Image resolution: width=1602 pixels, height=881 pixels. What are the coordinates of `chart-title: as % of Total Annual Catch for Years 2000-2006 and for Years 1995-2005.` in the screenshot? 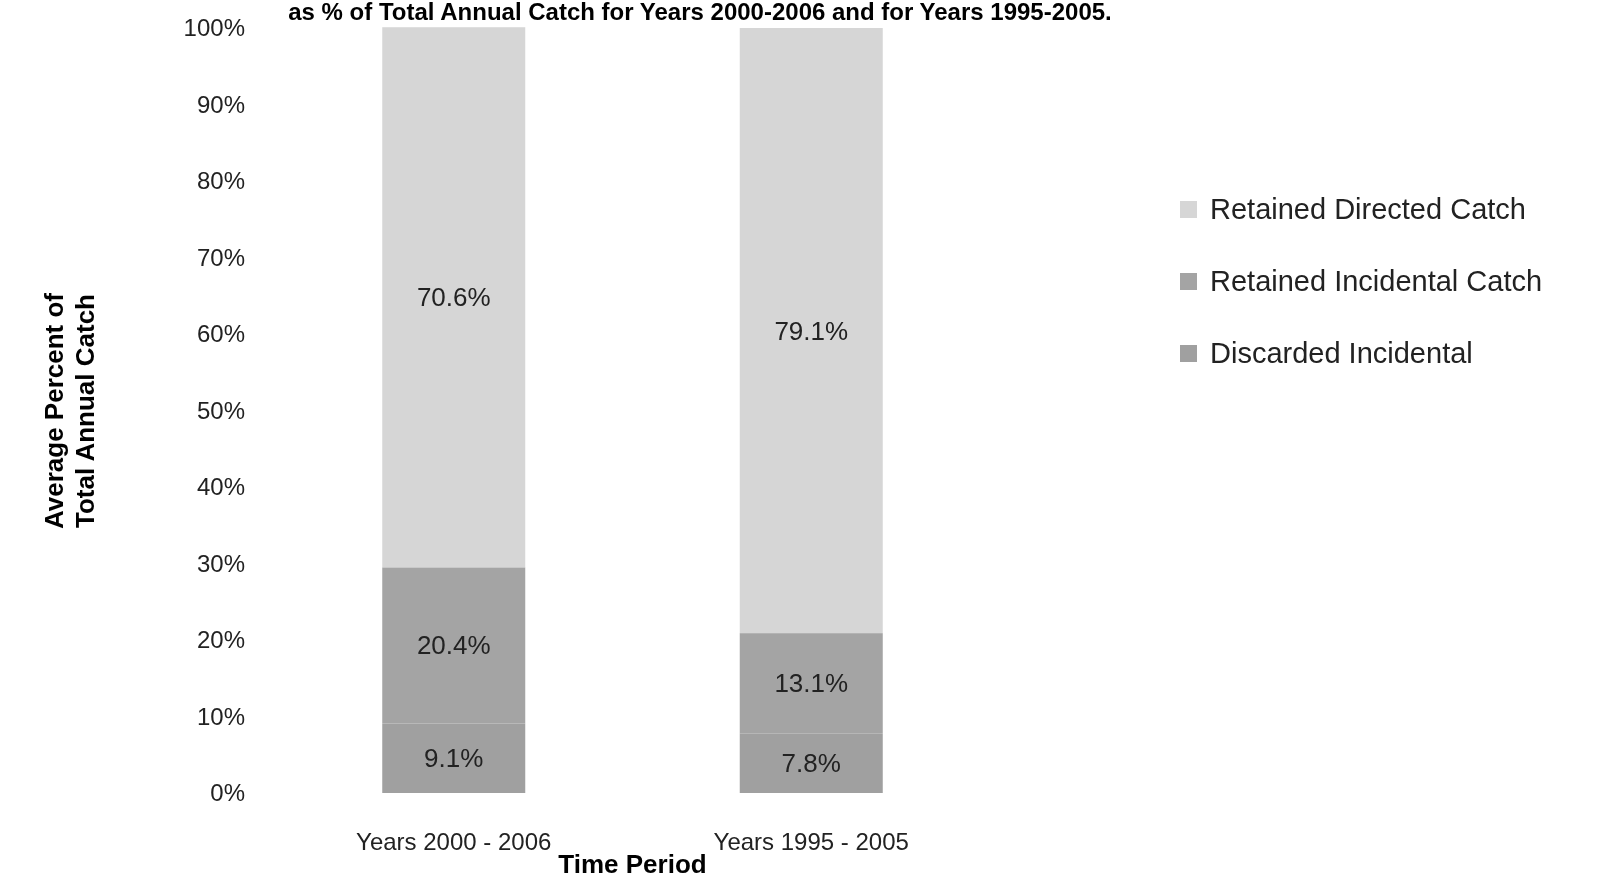 It's located at (700, 12).